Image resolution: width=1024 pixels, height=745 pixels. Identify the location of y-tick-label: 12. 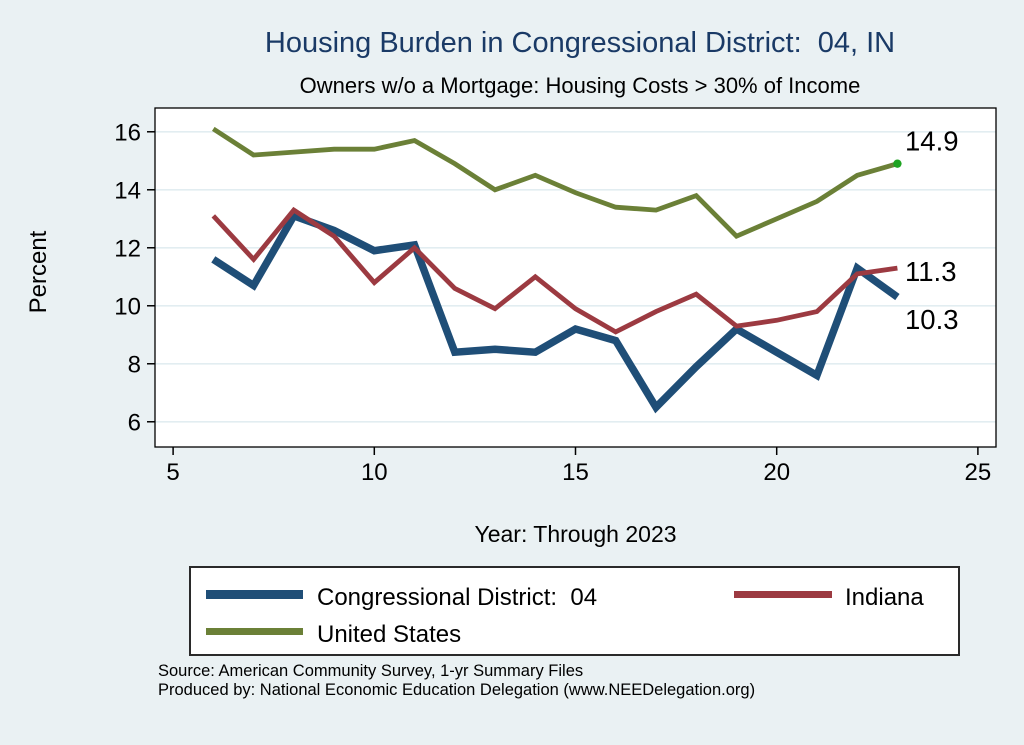
(127, 248).